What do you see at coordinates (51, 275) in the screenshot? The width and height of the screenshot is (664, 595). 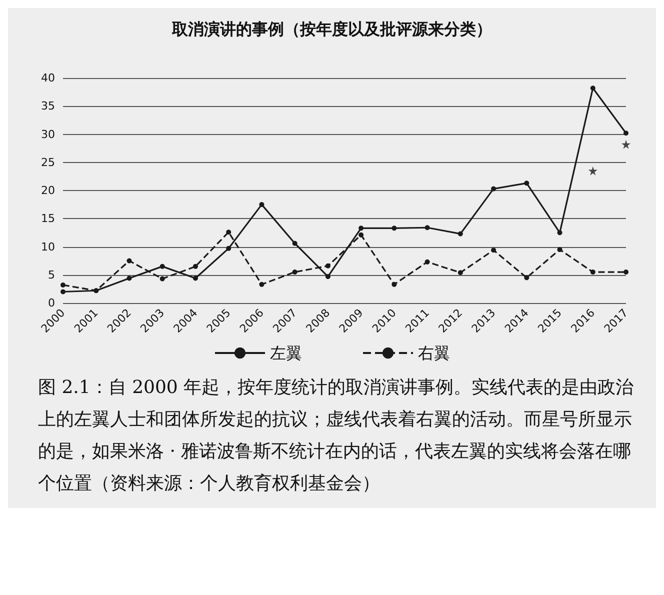 I see `y-tick-label: 5` at bounding box center [51, 275].